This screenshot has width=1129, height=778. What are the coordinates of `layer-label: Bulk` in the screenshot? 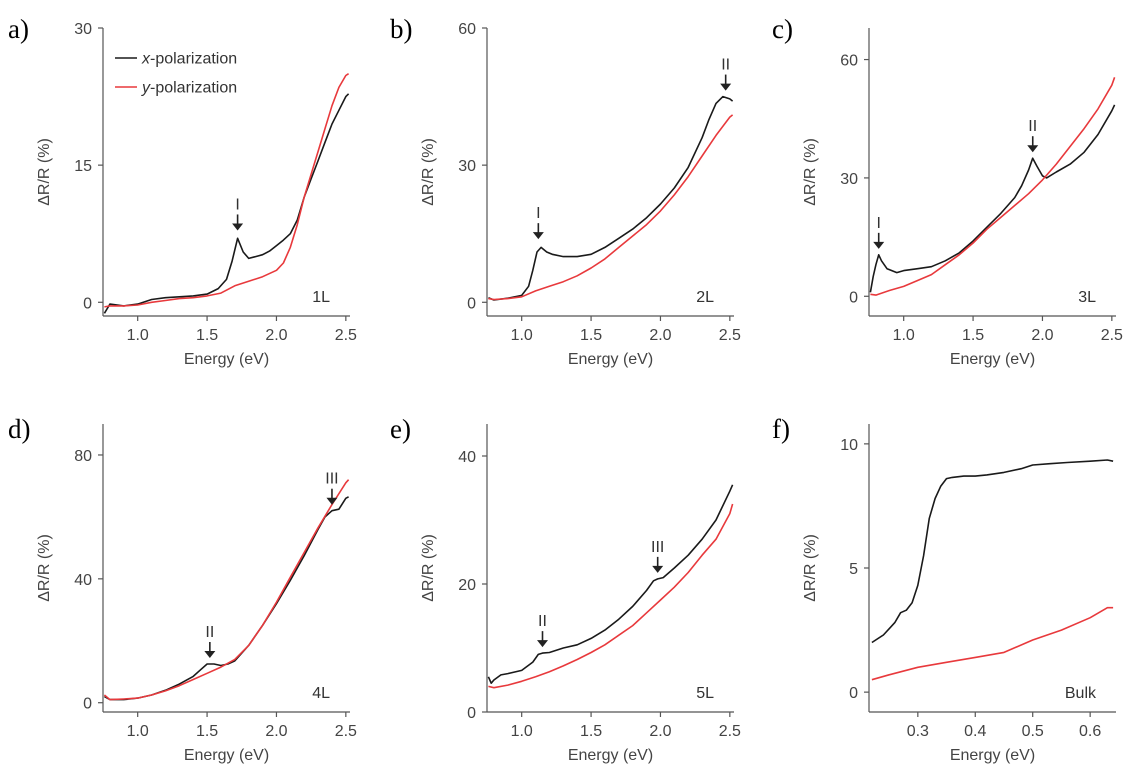 It's located at (1081, 693).